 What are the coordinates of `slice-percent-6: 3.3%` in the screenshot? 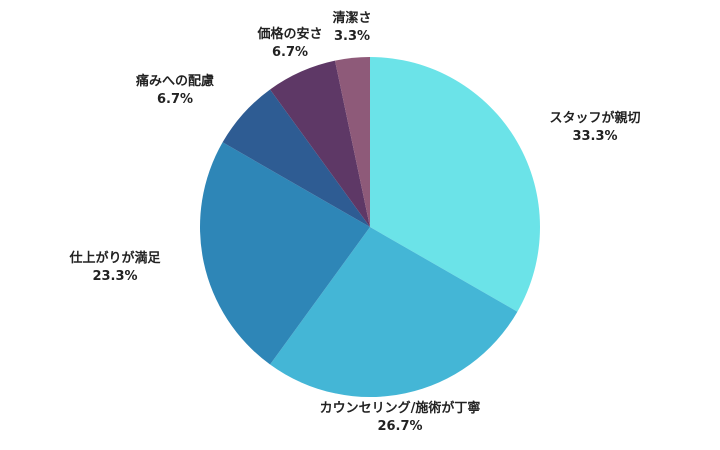 It's located at (352, 36).